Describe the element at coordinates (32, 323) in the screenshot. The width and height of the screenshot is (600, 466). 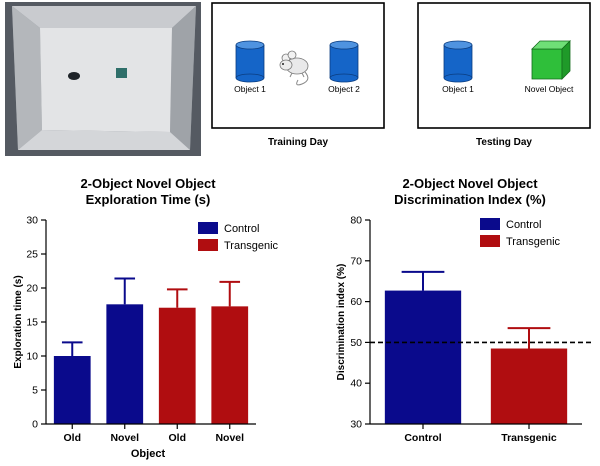
I see `y-tick-label: 15` at that location.